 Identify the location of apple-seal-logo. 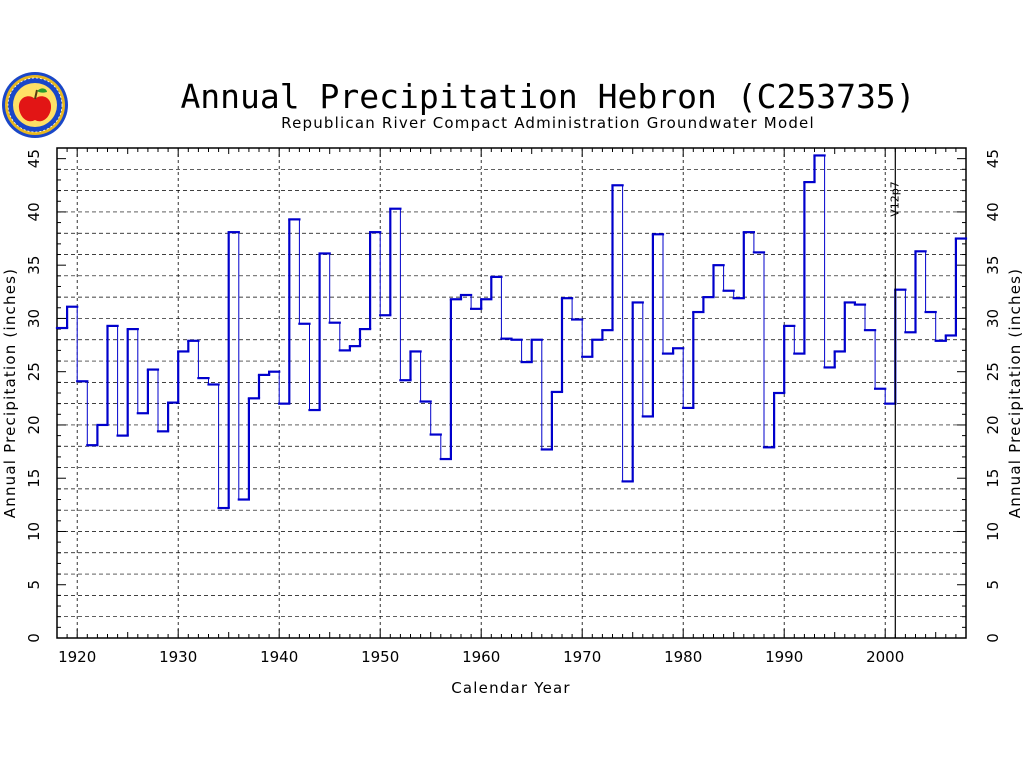
(35, 105).